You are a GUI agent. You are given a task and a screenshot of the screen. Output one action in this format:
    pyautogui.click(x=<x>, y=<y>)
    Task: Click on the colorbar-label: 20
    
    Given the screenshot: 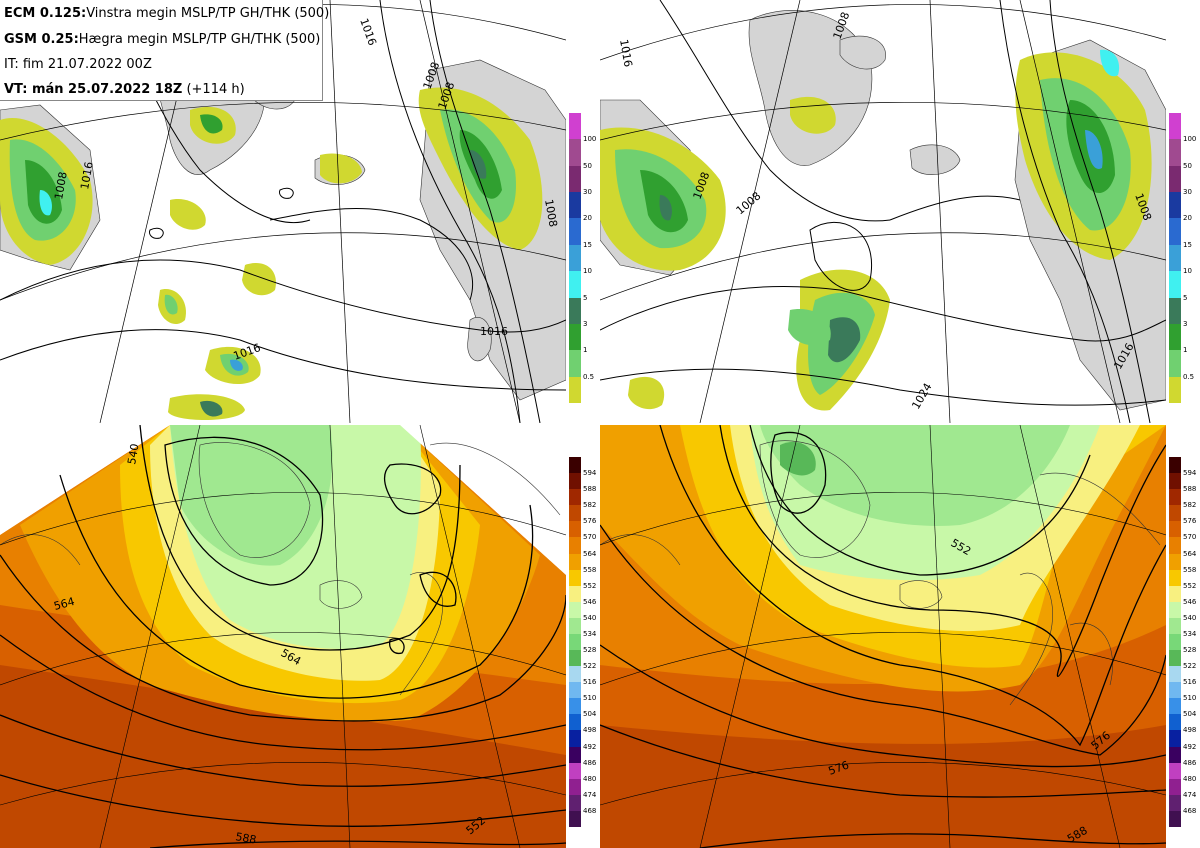 What is the action you would take?
    pyautogui.click(x=1187, y=218)
    